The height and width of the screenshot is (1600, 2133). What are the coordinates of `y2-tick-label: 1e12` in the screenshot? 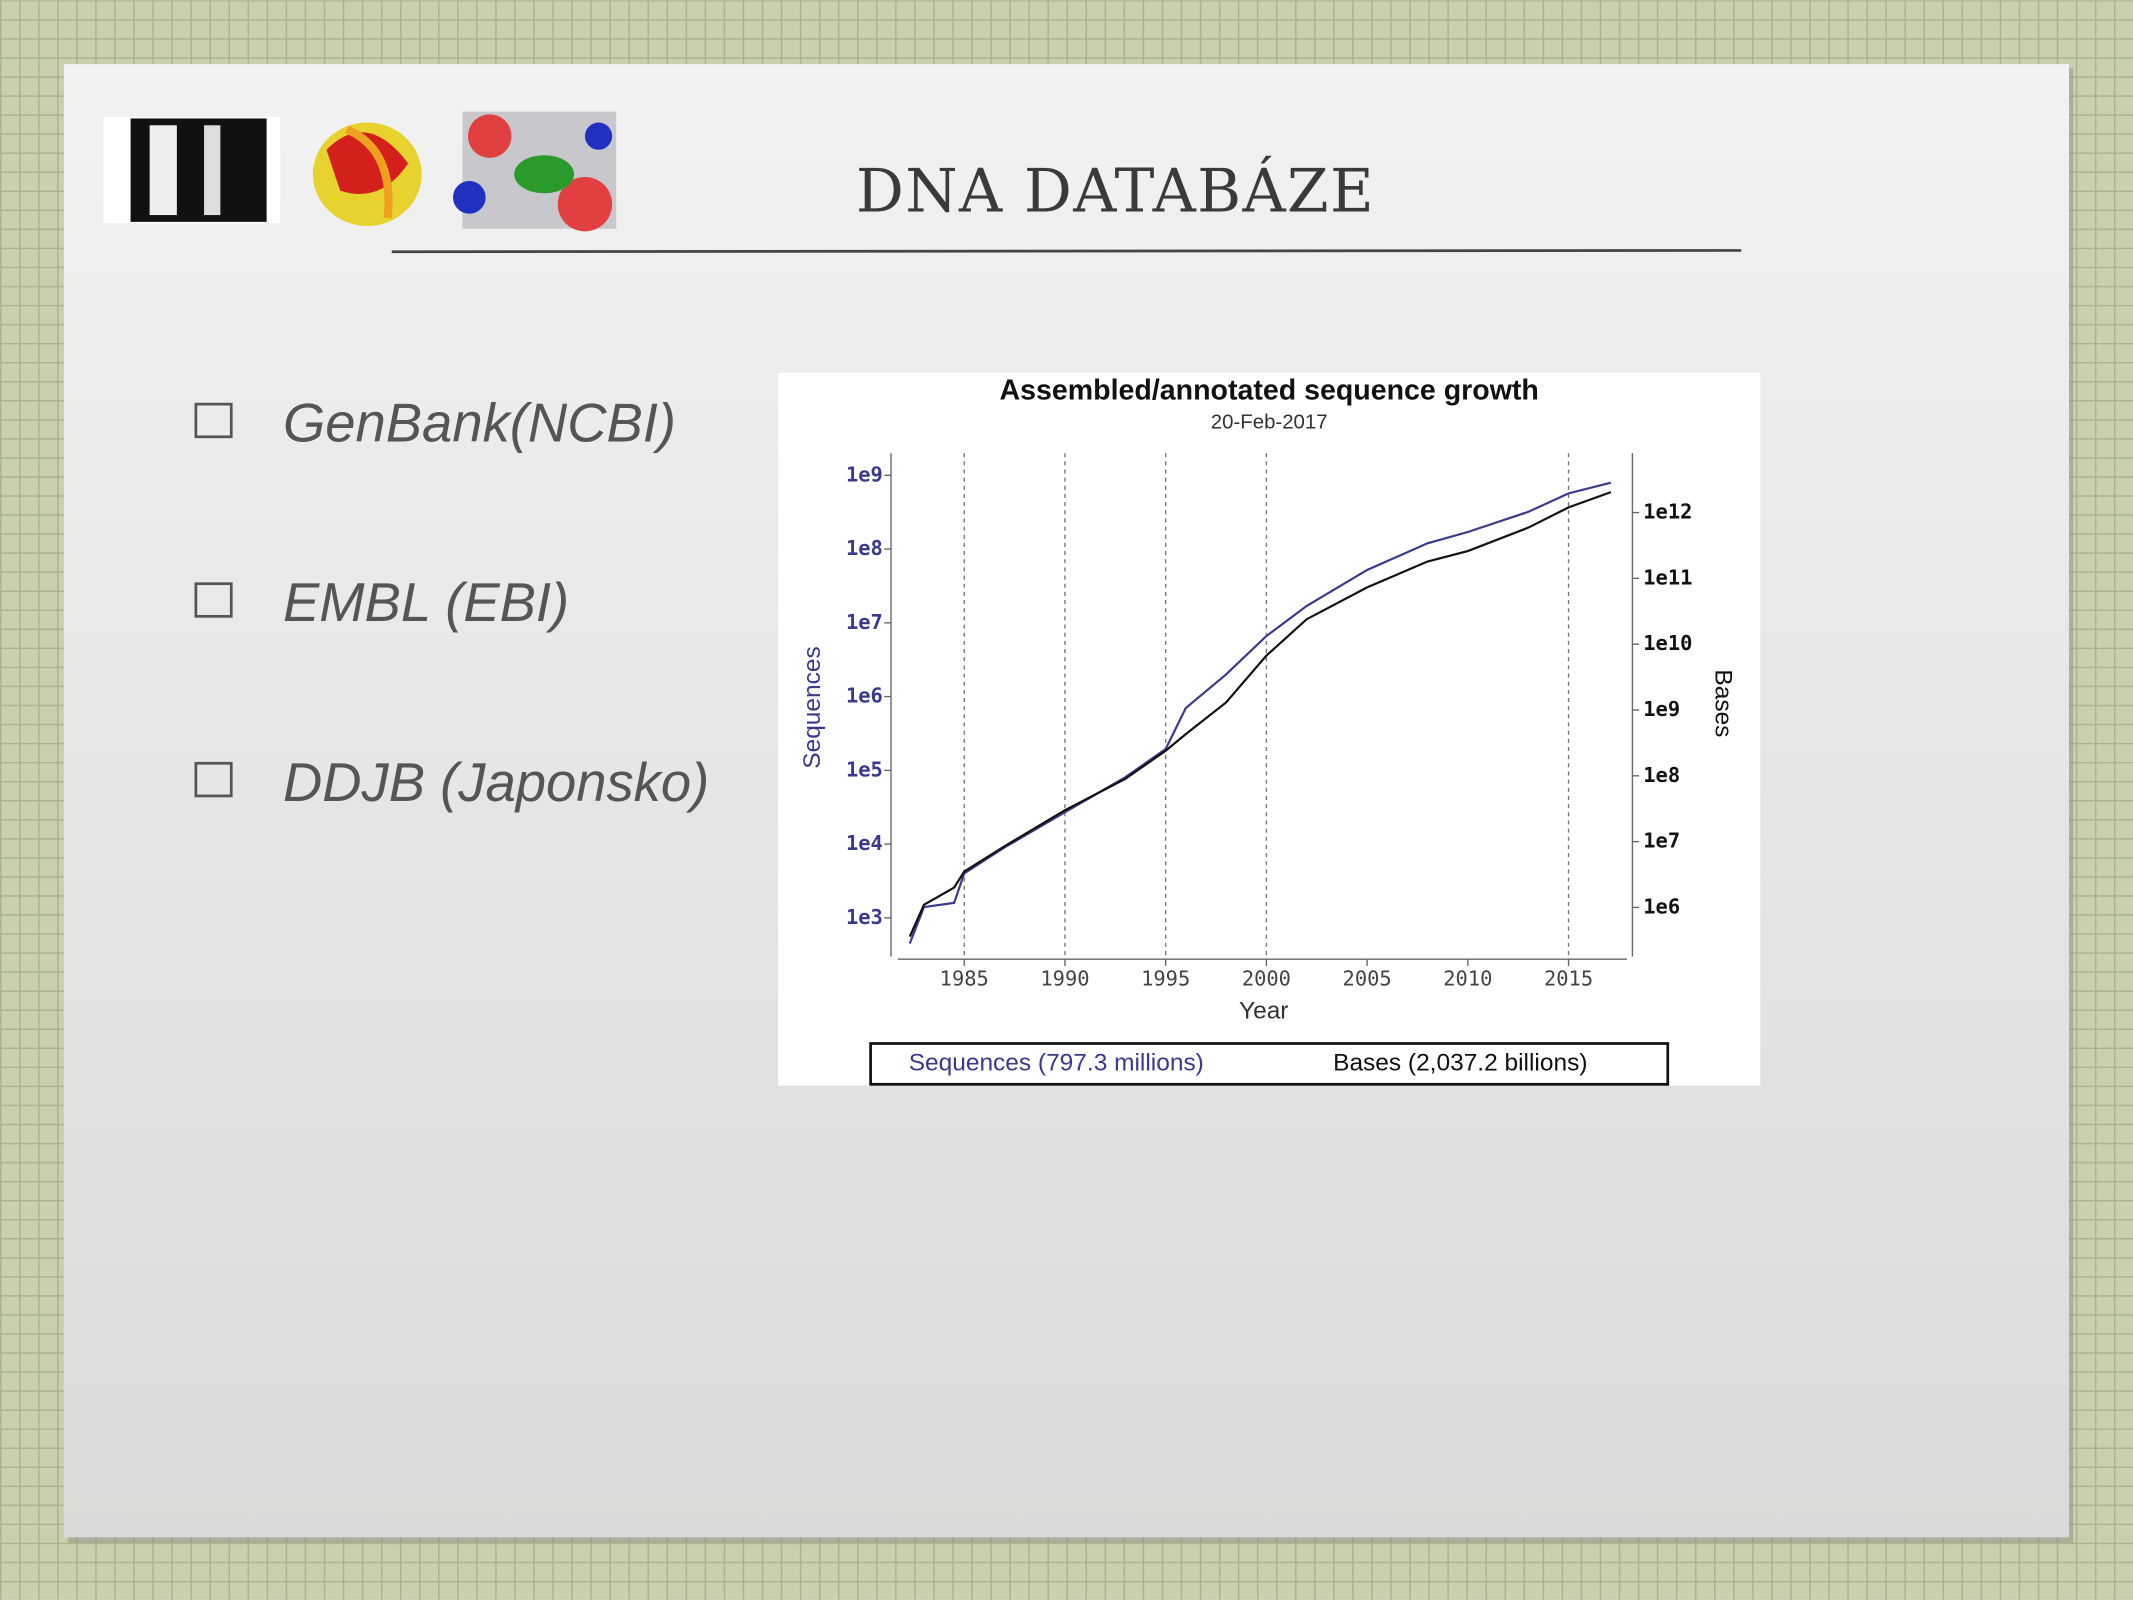 It's located at (1667, 512).